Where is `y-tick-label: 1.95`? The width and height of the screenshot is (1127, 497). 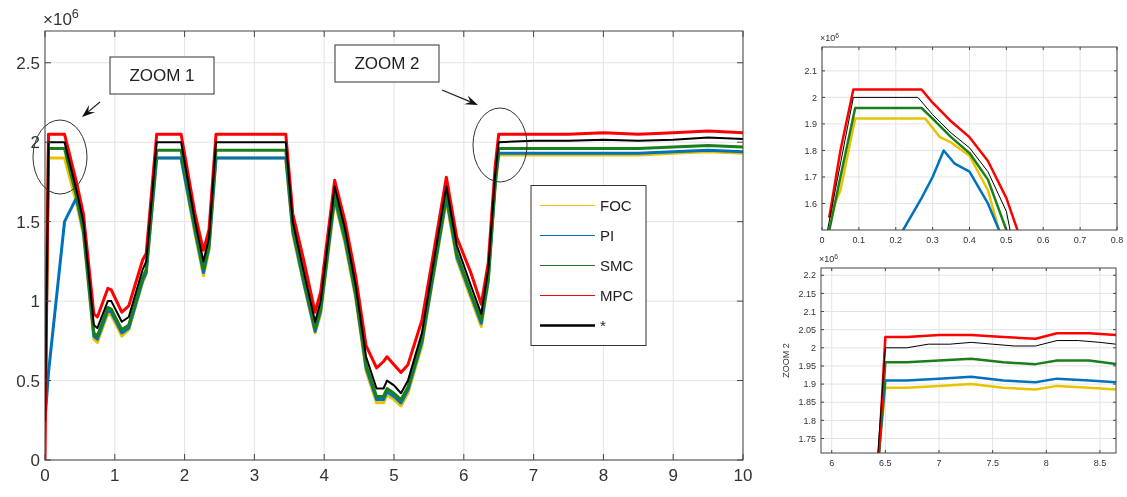
y-tick-label: 1.95 is located at coordinates (807, 366).